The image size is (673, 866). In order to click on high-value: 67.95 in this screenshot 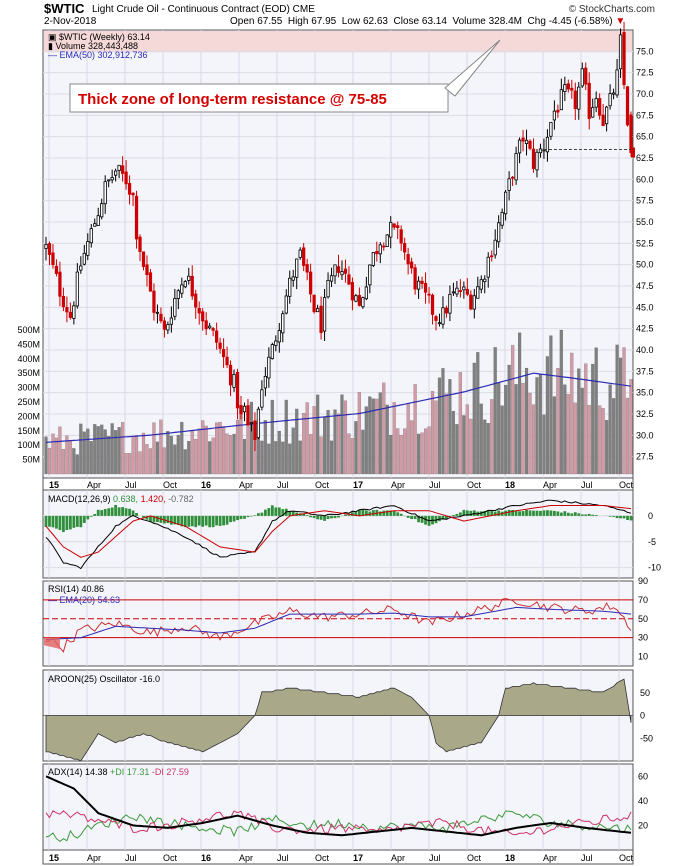, I will do `click(324, 21)`.